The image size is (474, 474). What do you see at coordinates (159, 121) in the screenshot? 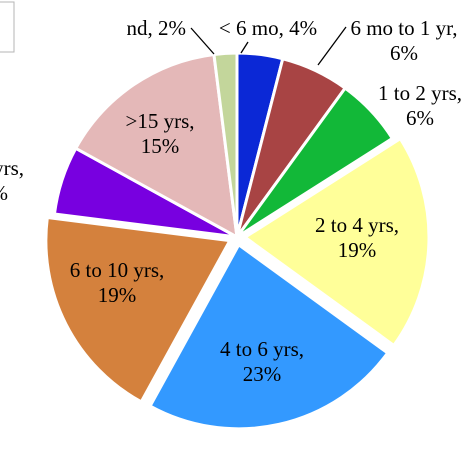
I see `data-label-15-yrs: >15 yrs,` at bounding box center [159, 121].